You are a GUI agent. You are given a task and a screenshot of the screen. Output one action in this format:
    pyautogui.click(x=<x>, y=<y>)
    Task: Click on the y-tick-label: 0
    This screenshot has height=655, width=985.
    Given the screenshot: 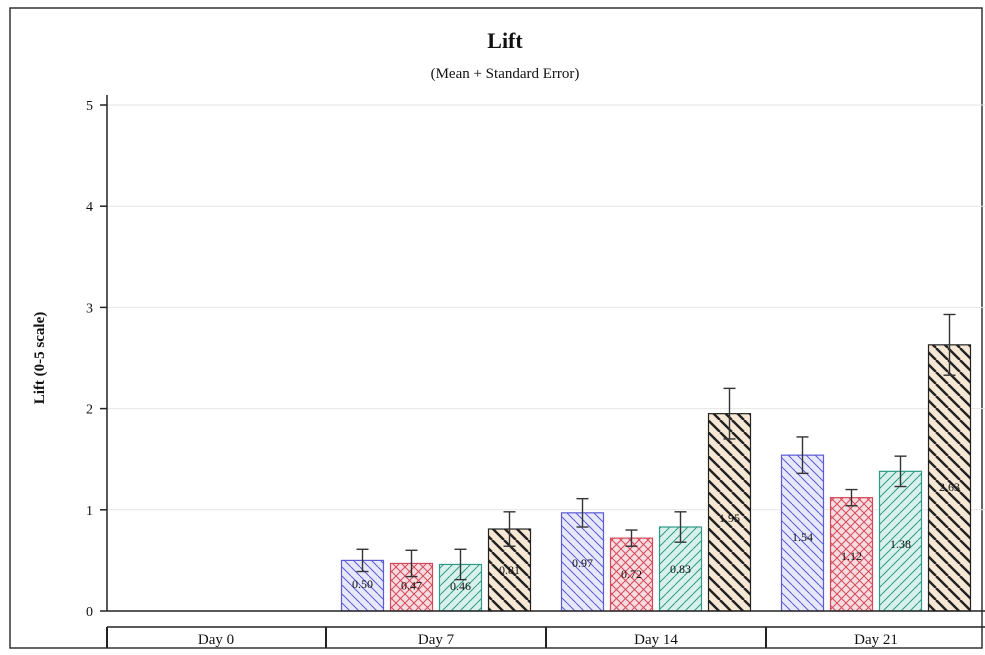 What is the action you would take?
    pyautogui.click(x=89, y=612)
    